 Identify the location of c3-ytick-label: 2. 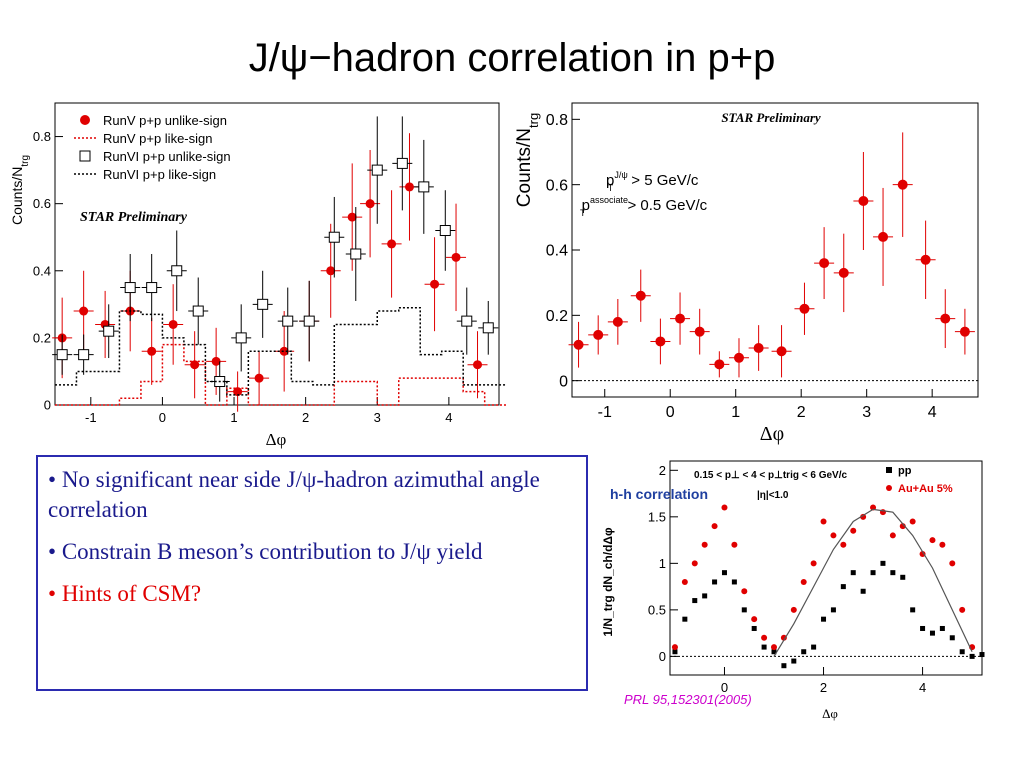
(662, 470).